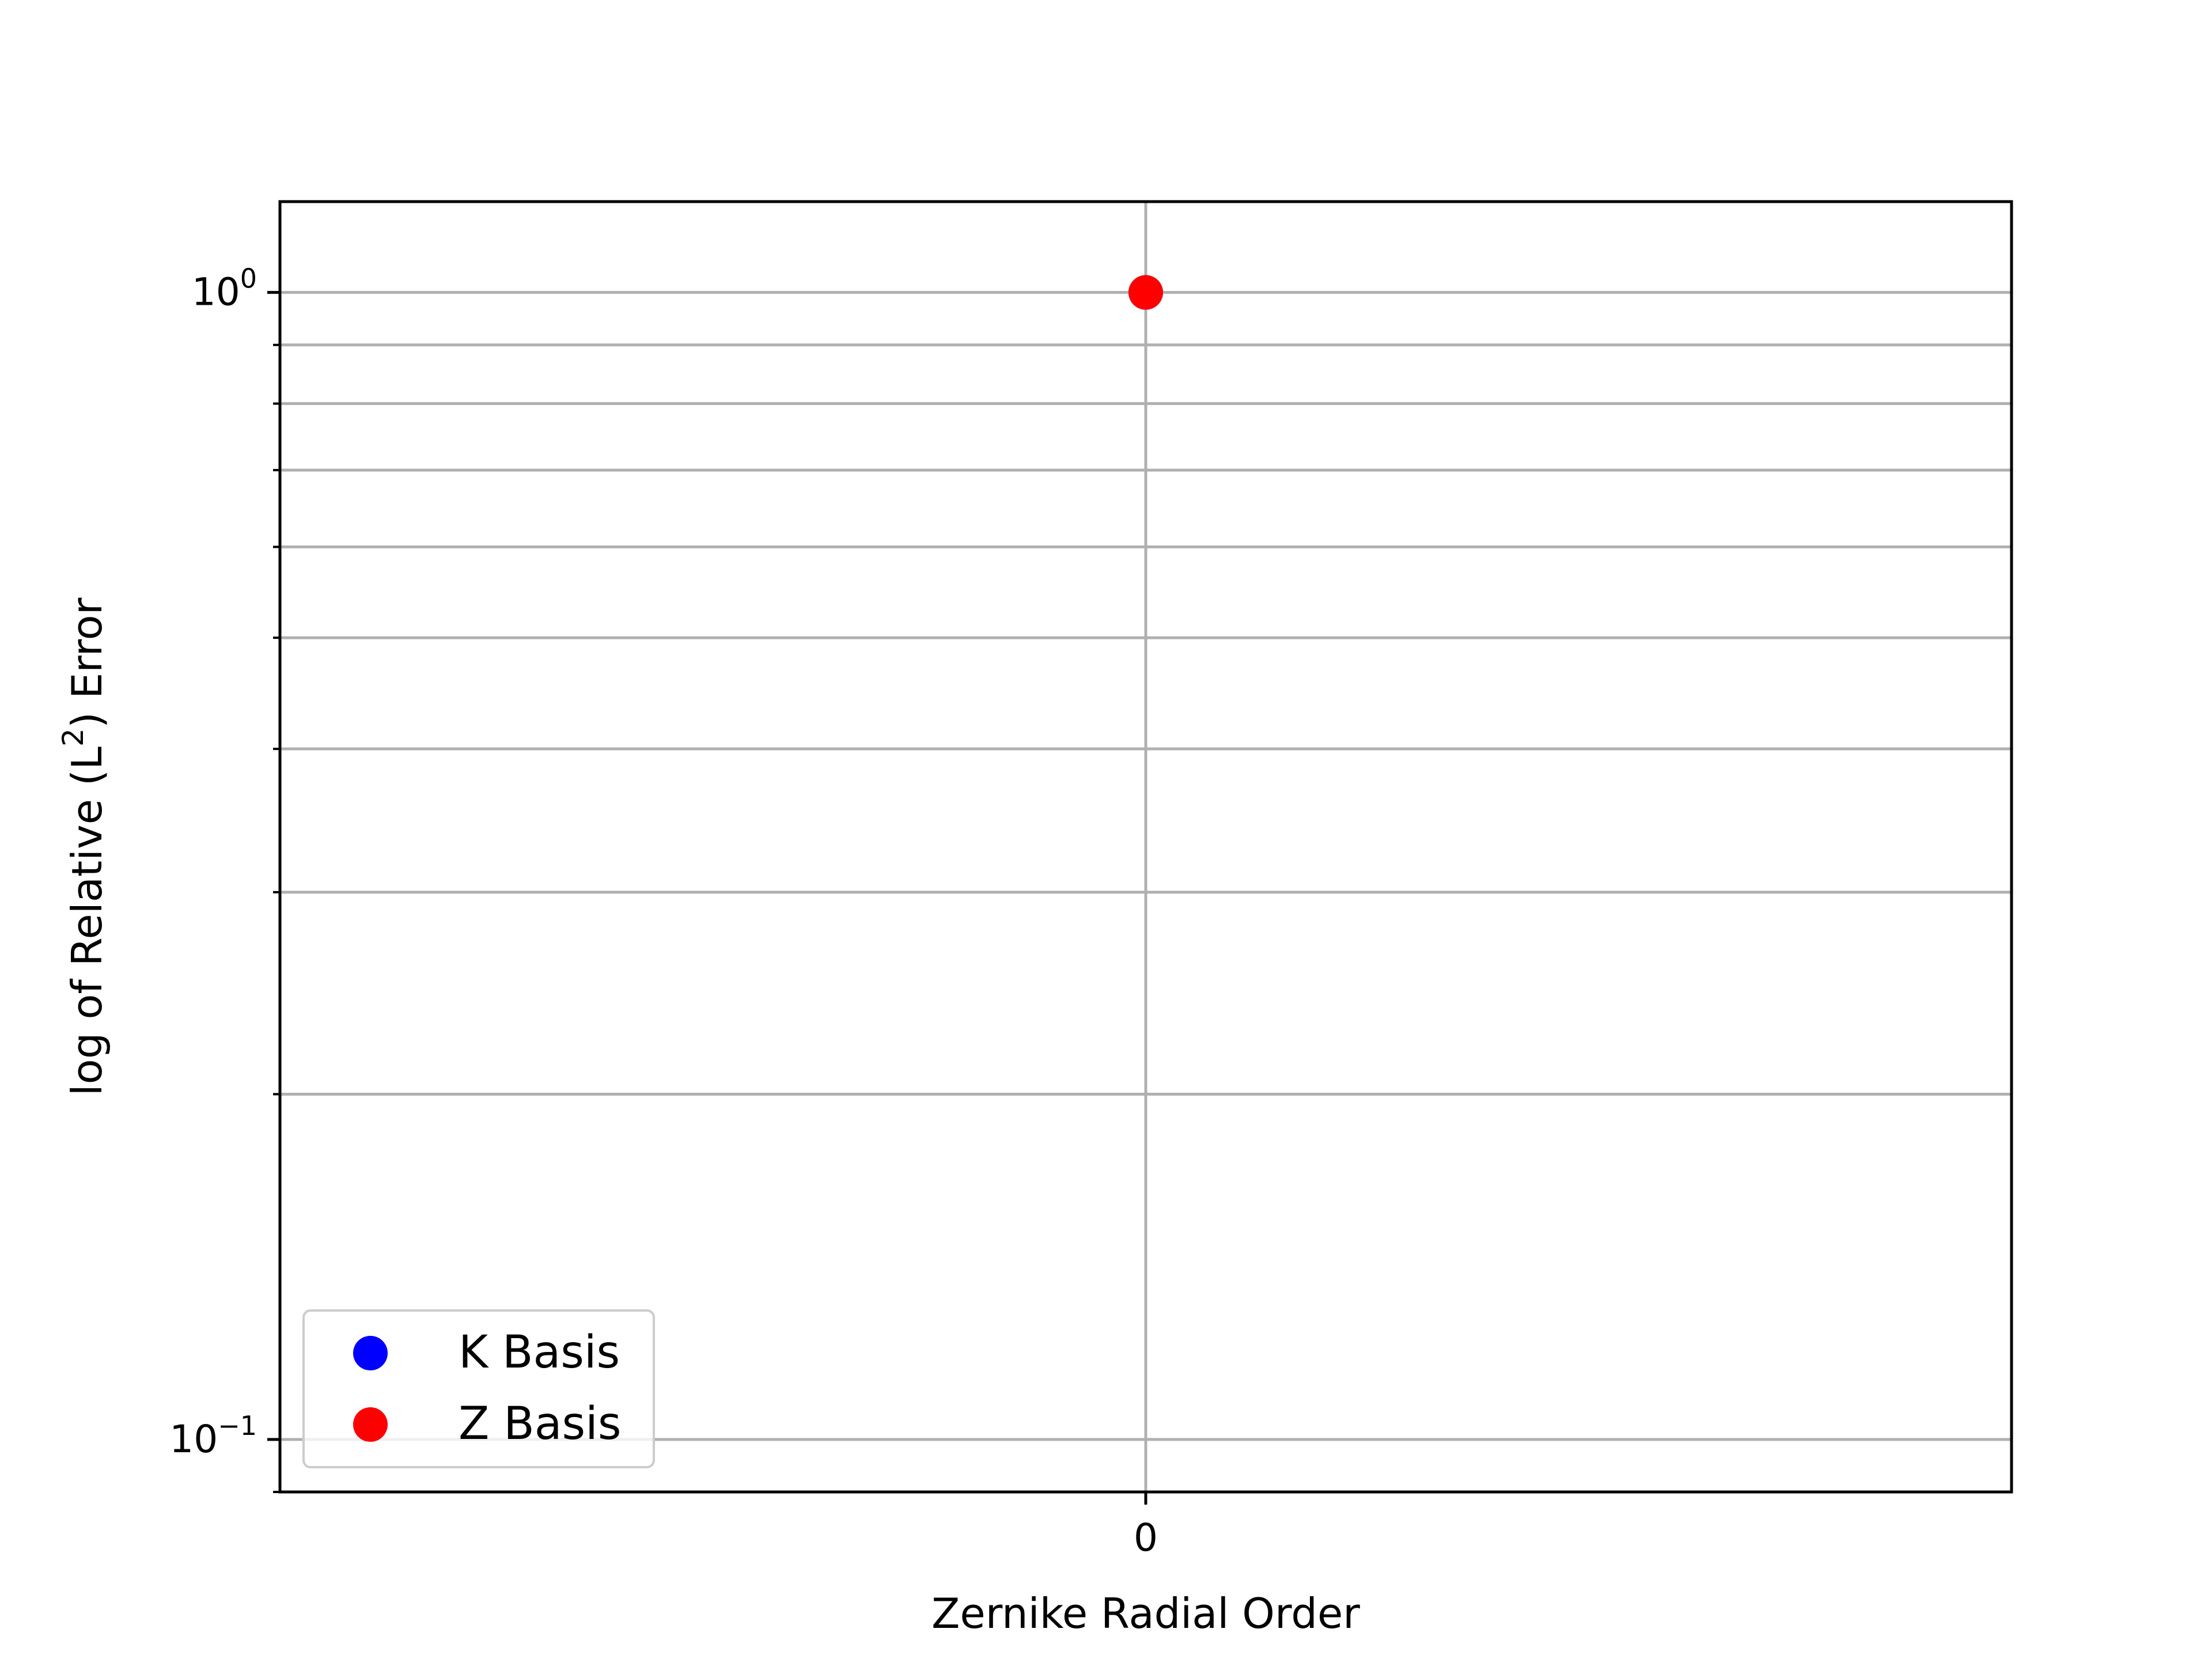 The width and height of the screenshot is (2212, 1659). I want to click on data-points, so click(1145, 292).